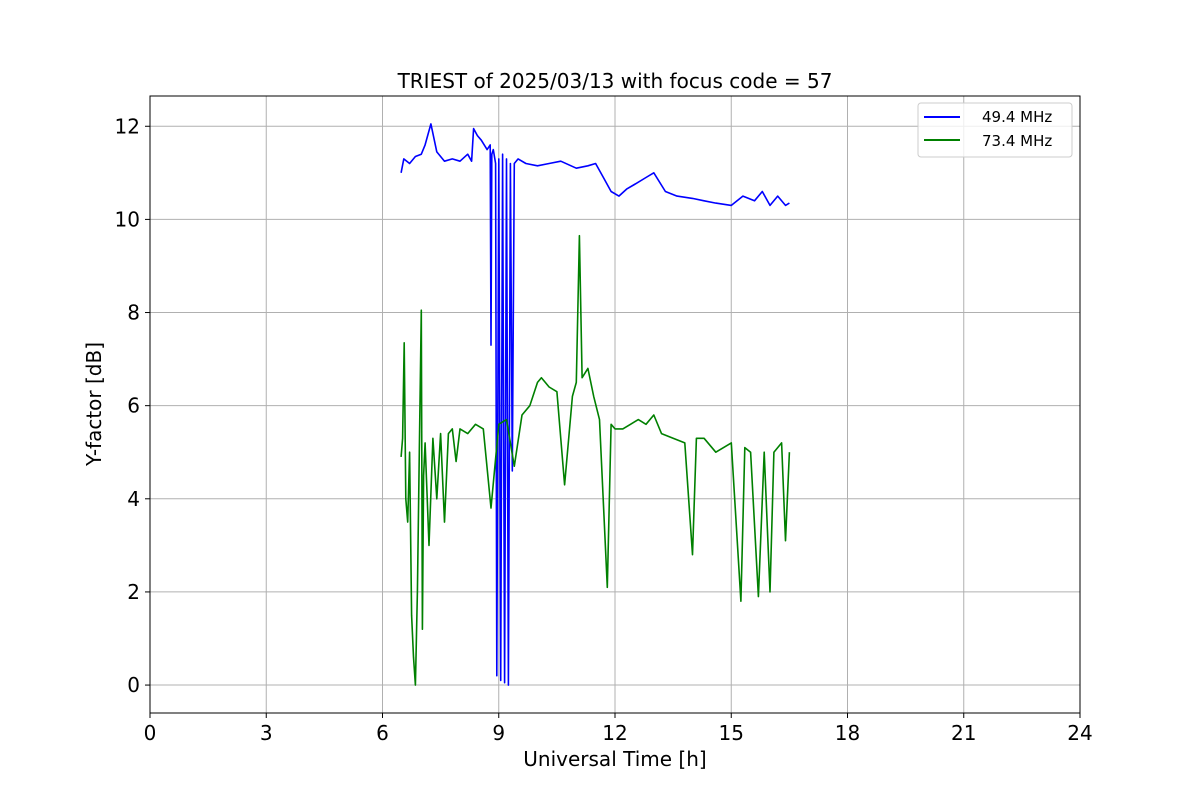 This screenshot has width=1200, height=800. Describe the element at coordinates (133, 685) in the screenshot. I see `y-tick-label: 0` at that location.